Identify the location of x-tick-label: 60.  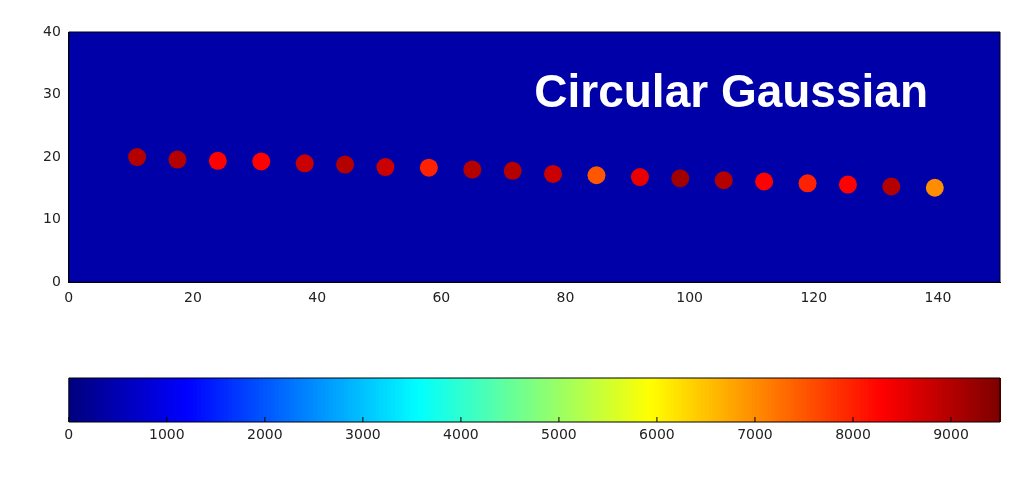
(441, 297).